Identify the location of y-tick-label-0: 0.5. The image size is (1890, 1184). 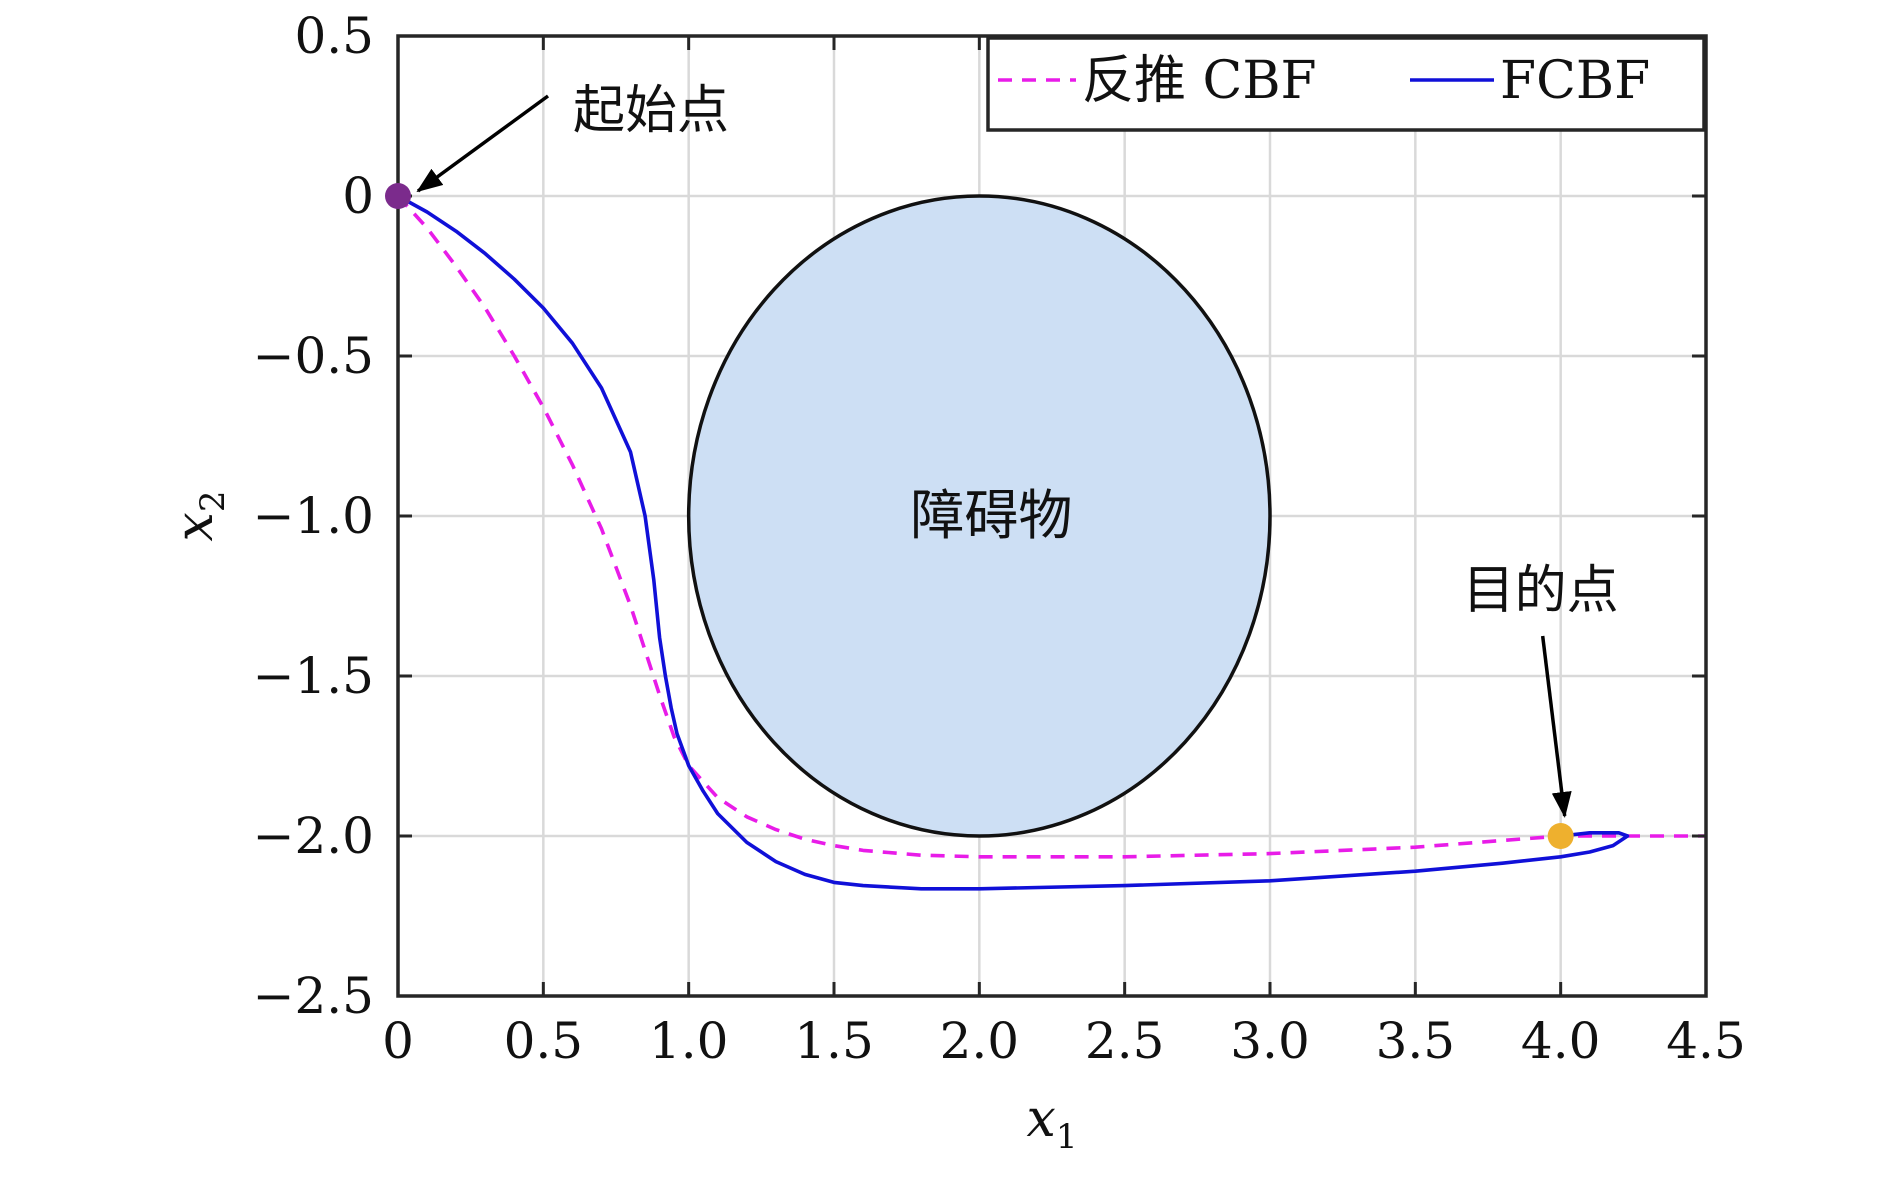
(334, 36).